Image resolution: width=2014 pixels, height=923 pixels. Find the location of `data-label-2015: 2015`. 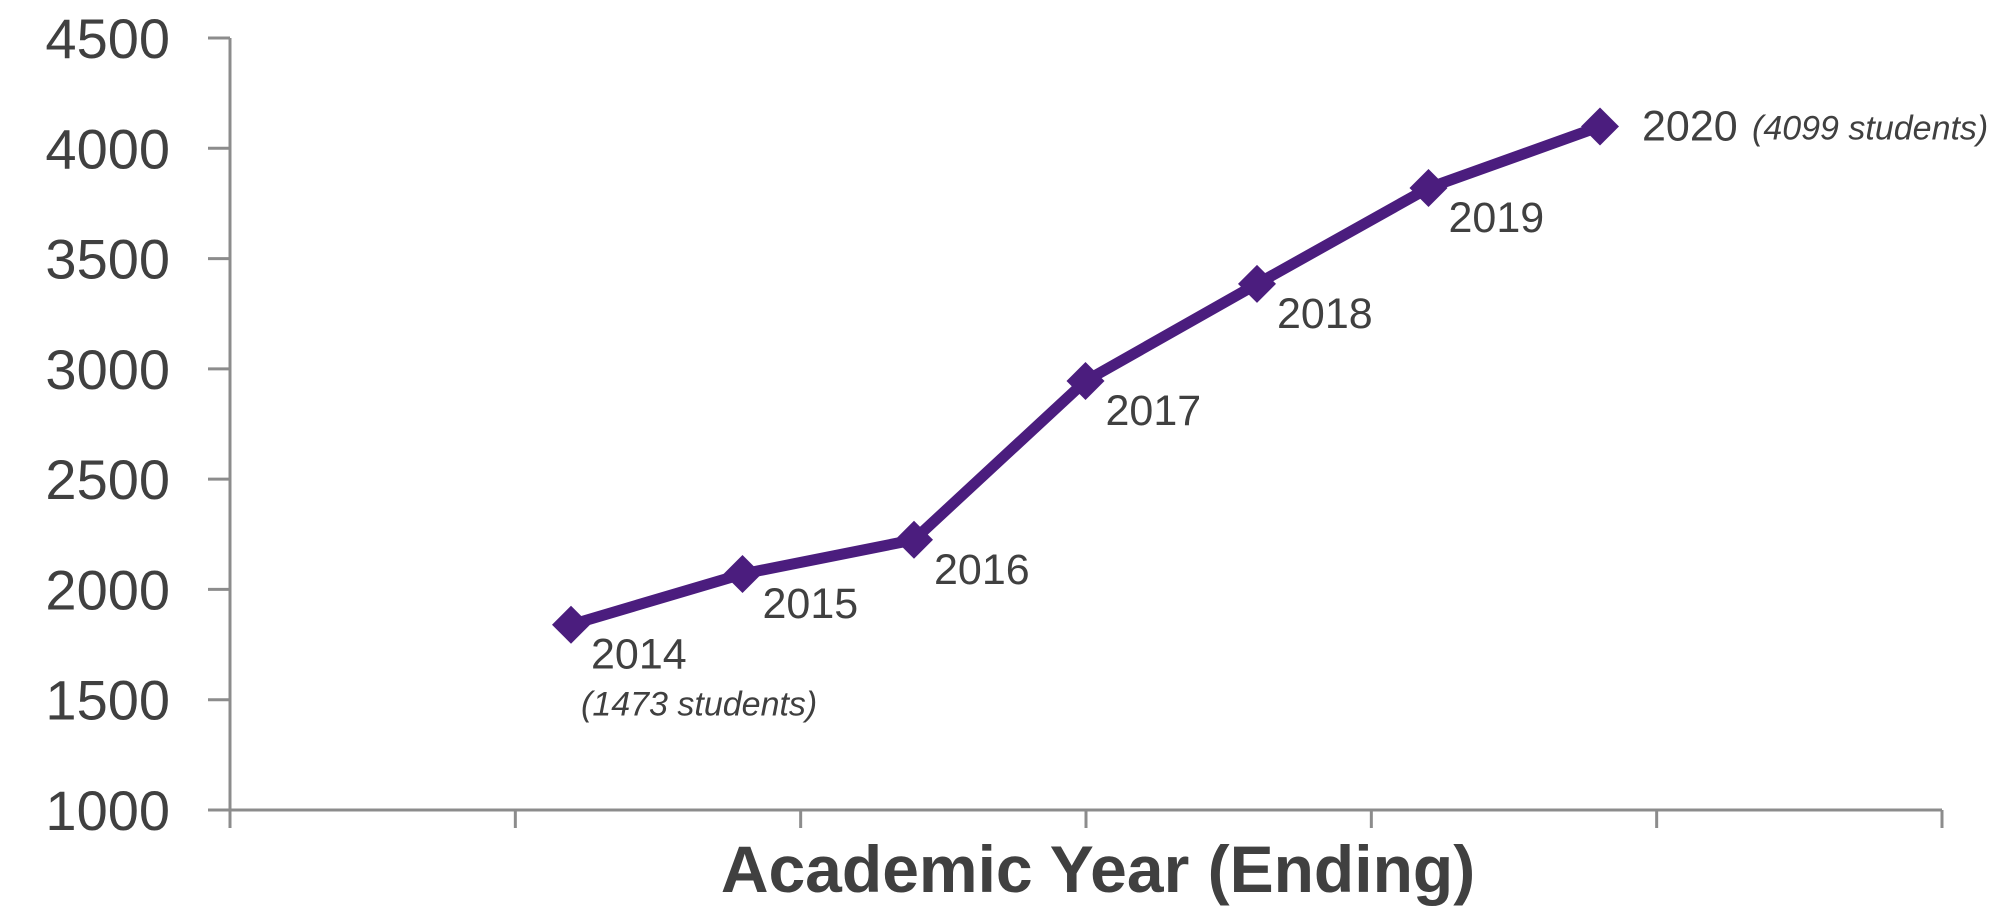

data-label-2015: 2015 is located at coordinates (811, 604).